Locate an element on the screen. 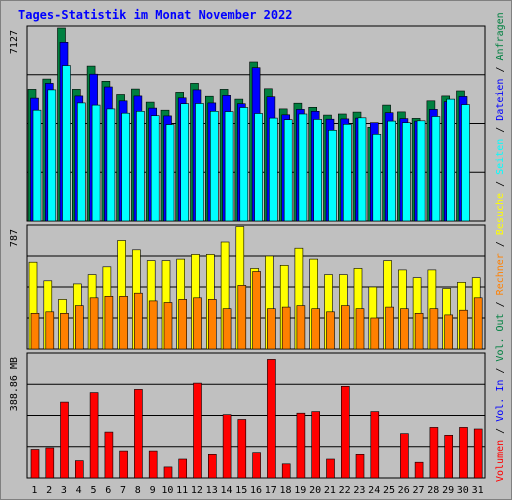 This screenshot has width=512, height=500. x-tick-label: 17 is located at coordinates (271, 490).